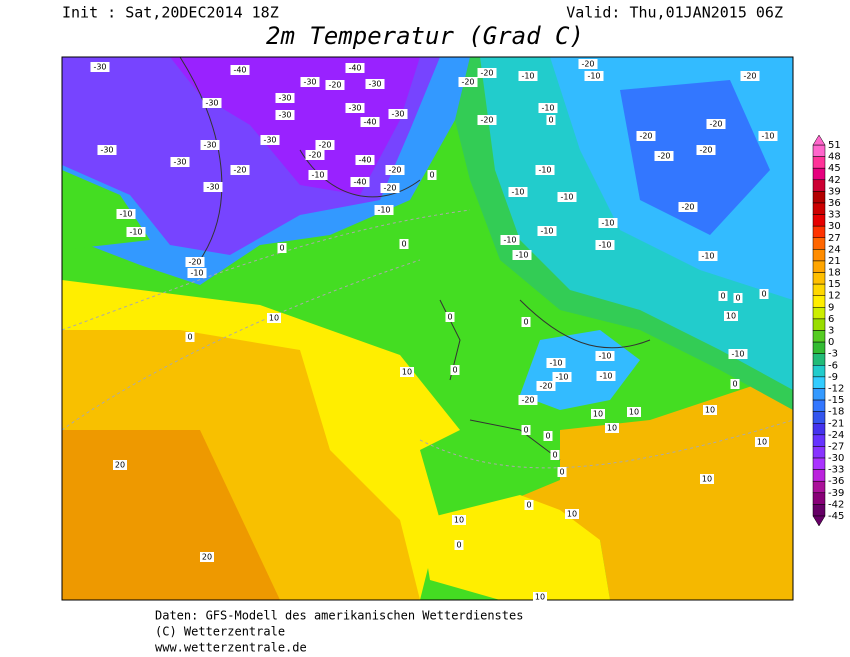  Describe the element at coordinates (836, 388) in the screenshot. I see `colorbar-label: -12` at that location.